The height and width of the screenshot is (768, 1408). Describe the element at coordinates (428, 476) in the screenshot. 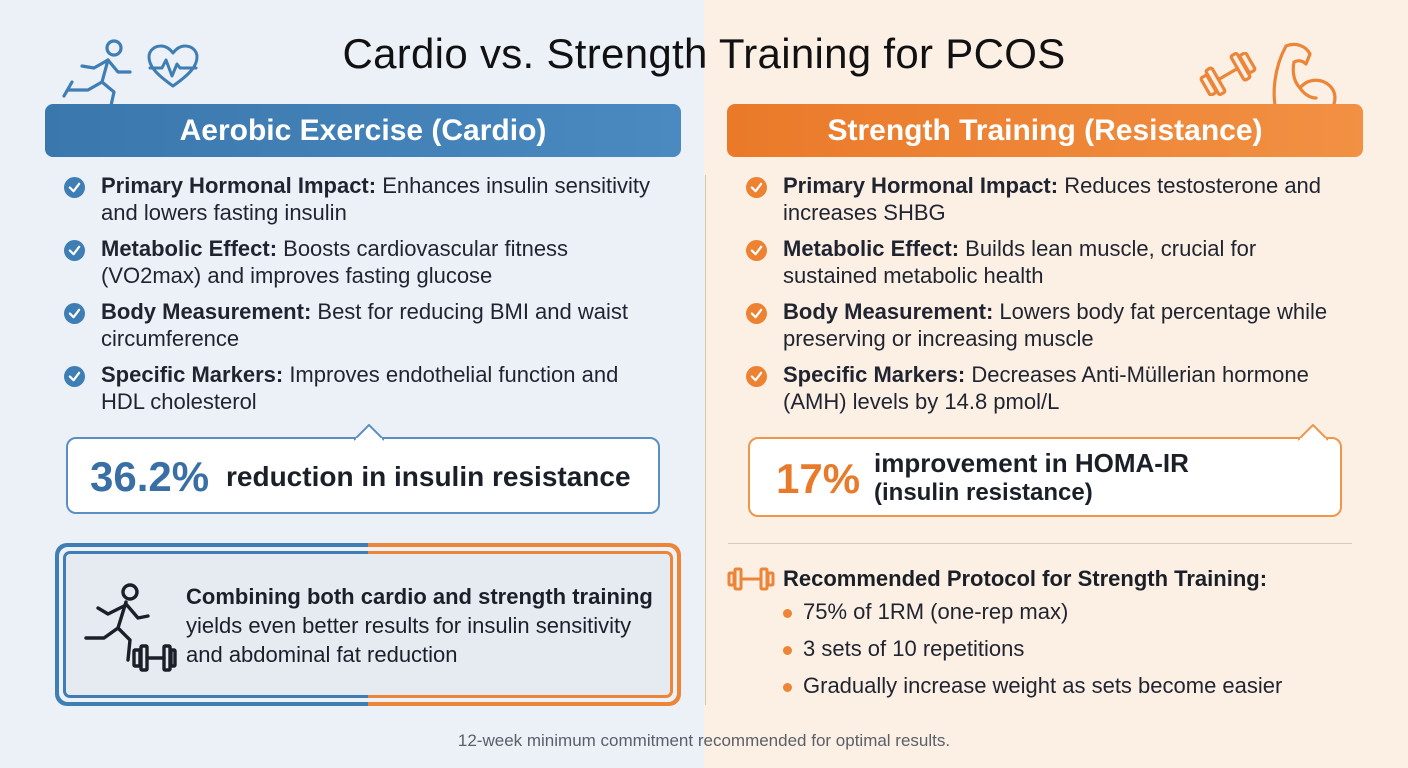

I see `cardio-stat-label: reduction in insulin resistance` at that location.